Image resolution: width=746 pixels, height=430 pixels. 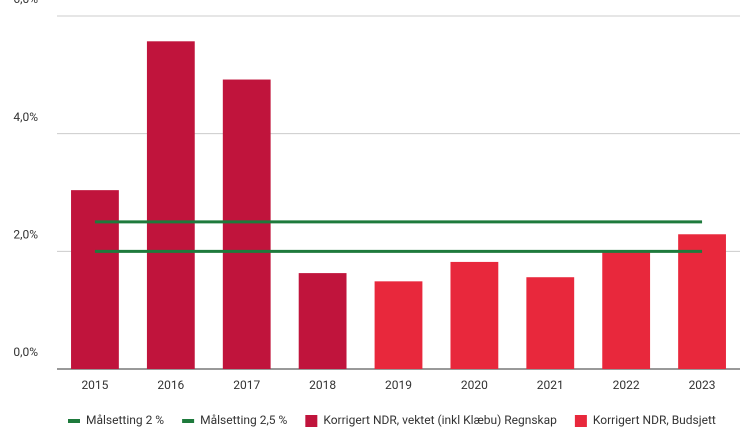 I want to click on y-tick-label: 0,0%, so click(x=25, y=352).